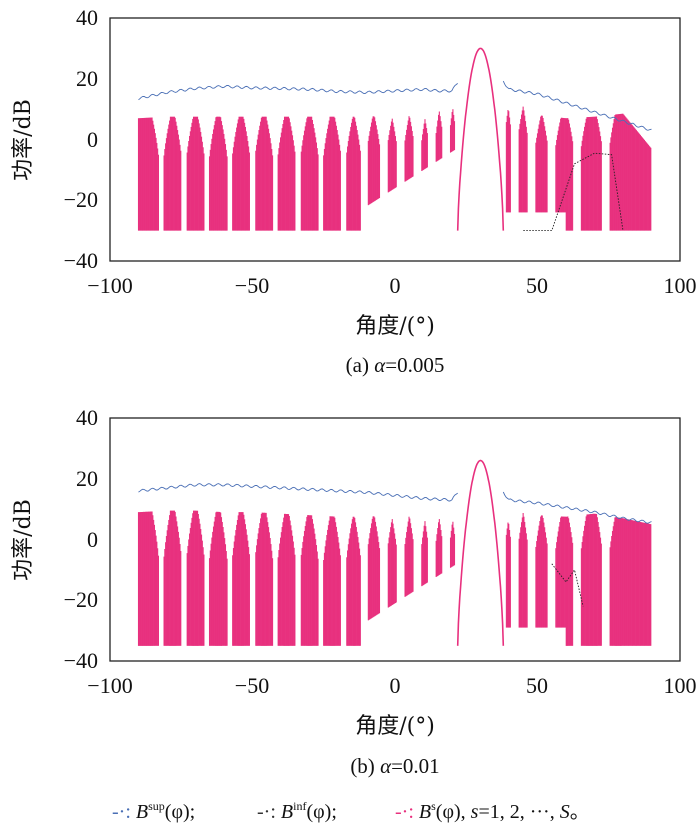 Image resolution: width=700 pixels, height=832 pixels. What do you see at coordinates (380, 365) in the screenshot?
I see `caption-a-alpha: α` at bounding box center [380, 365].